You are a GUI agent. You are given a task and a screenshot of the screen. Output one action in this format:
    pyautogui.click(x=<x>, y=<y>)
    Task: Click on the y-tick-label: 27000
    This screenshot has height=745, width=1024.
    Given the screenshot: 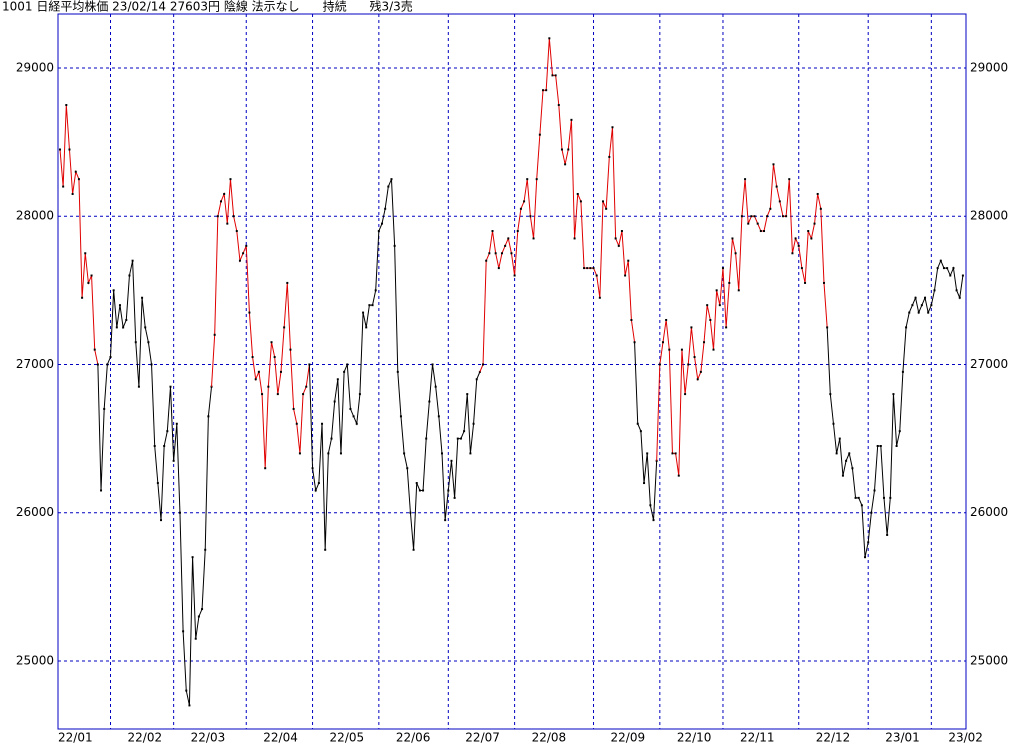 What is the action you would take?
    pyautogui.click(x=35, y=364)
    